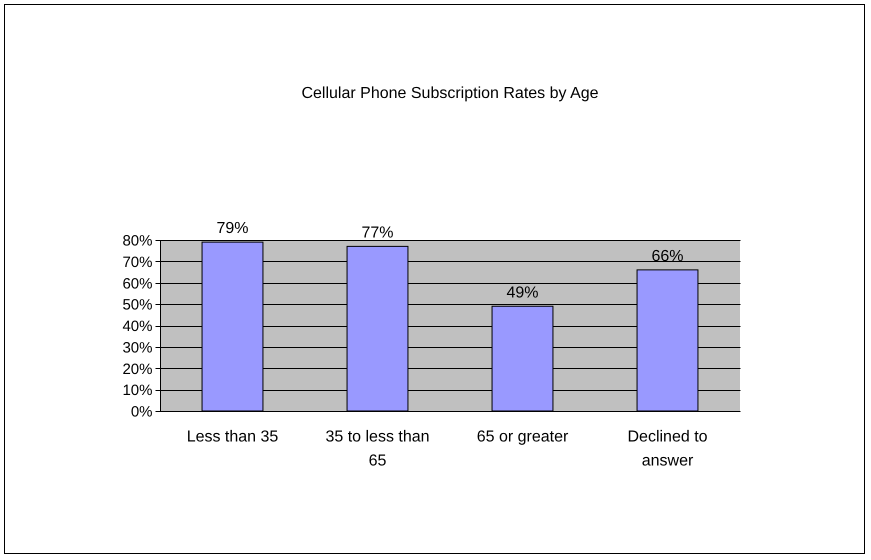 The image size is (871, 560). I want to click on data-label: 66%, so click(667, 256).